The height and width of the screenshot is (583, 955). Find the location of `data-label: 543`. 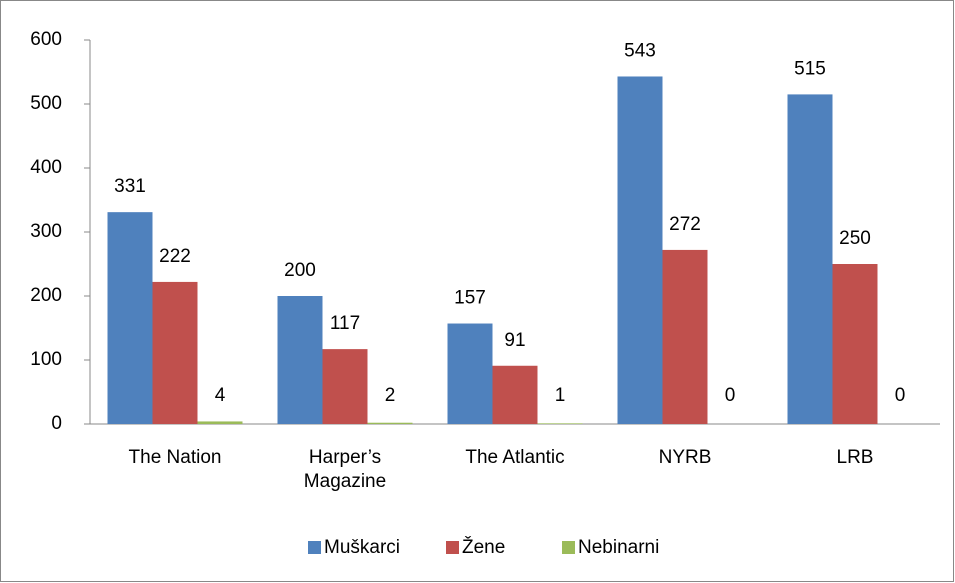

data-label: 543 is located at coordinates (640, 50).